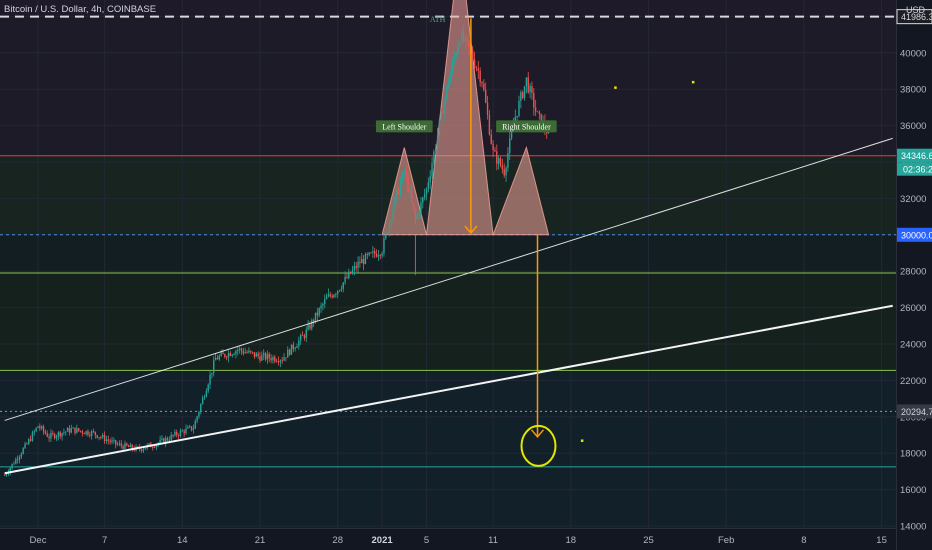 This screenshot has height=550, width=932. I want to click on background-band, so click(448, 8).